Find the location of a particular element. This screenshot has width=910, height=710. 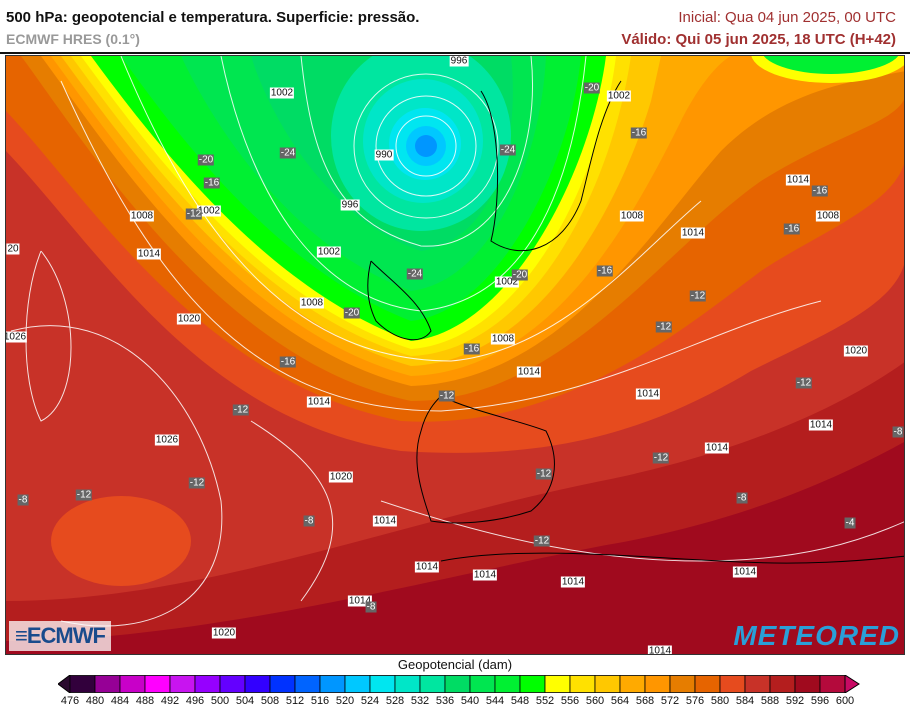

colorbar-tick-label: 544 is located at coordinates (495, 701).